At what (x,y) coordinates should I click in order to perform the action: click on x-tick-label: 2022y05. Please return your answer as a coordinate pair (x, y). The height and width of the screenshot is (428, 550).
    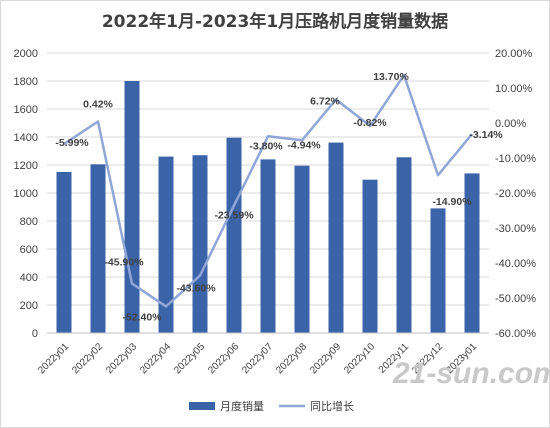
    Looking at the image, I should click on (189, 358).